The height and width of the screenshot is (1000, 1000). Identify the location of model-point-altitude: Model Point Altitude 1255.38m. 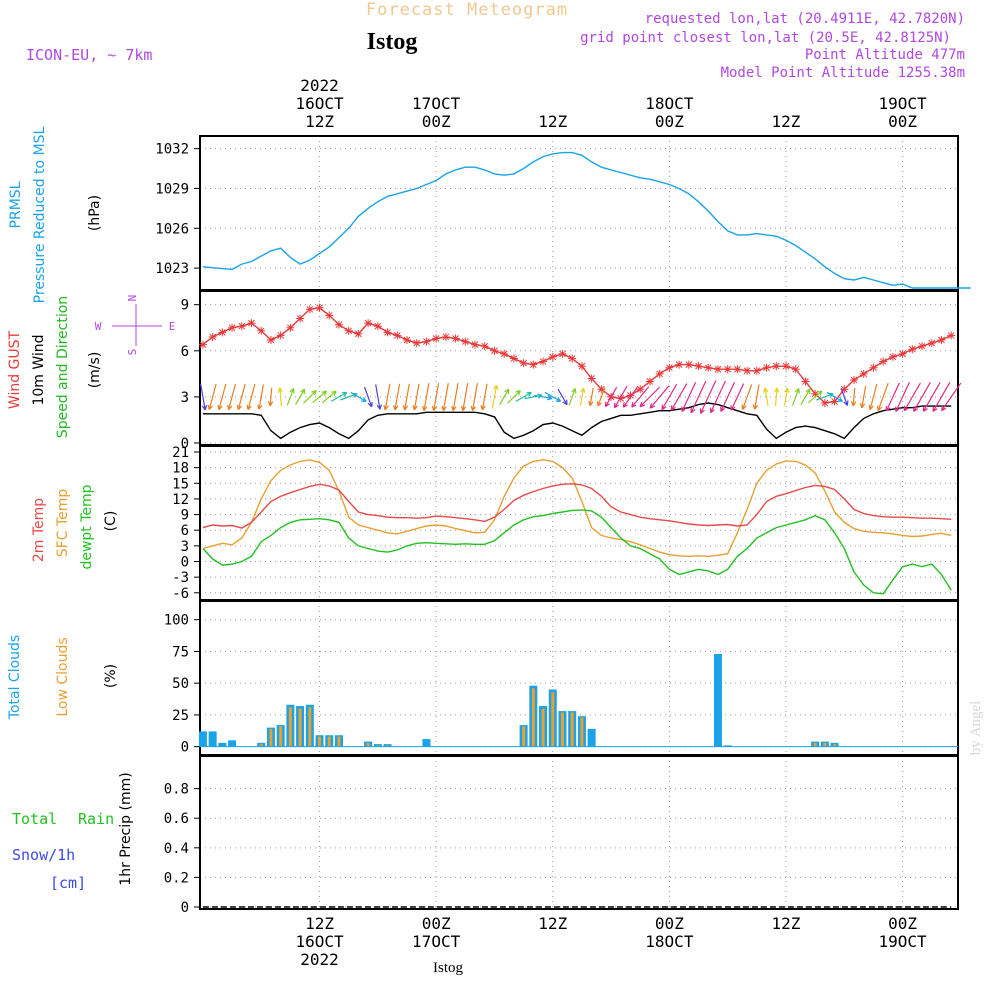
(843, 73).